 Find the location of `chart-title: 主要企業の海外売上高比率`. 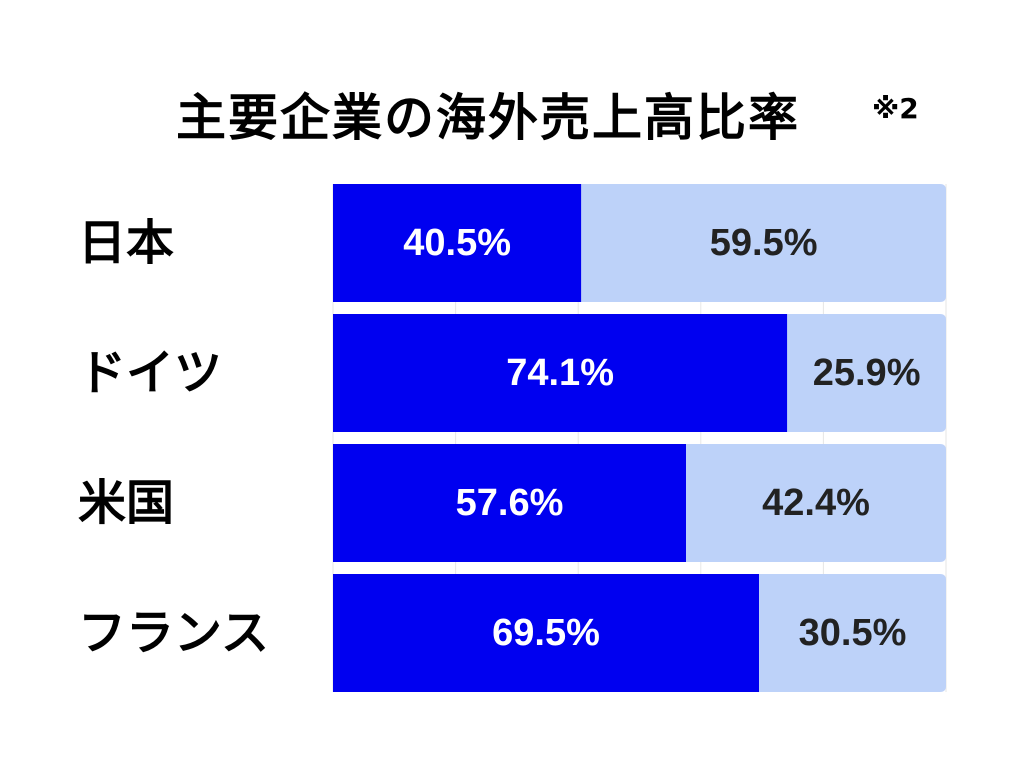

chart-title: 主要企業の海外売上高比率 is located at coordinates (488, 118).